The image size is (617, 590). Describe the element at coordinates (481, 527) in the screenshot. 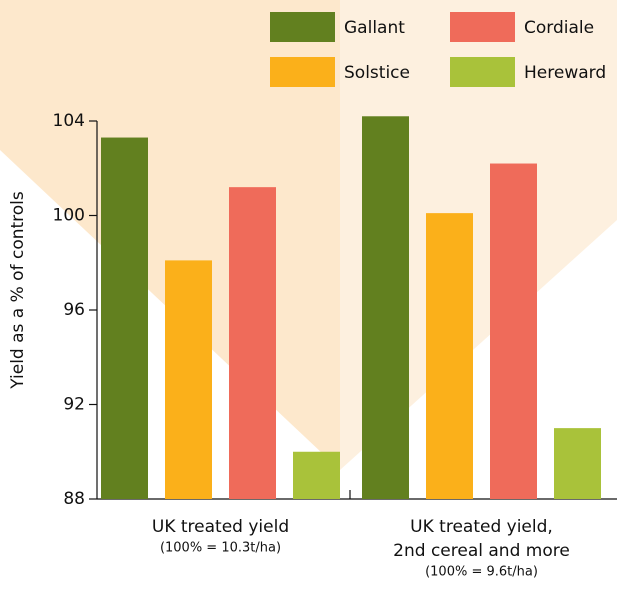

I see `x-tick-label: UK treated yield,` at that location.